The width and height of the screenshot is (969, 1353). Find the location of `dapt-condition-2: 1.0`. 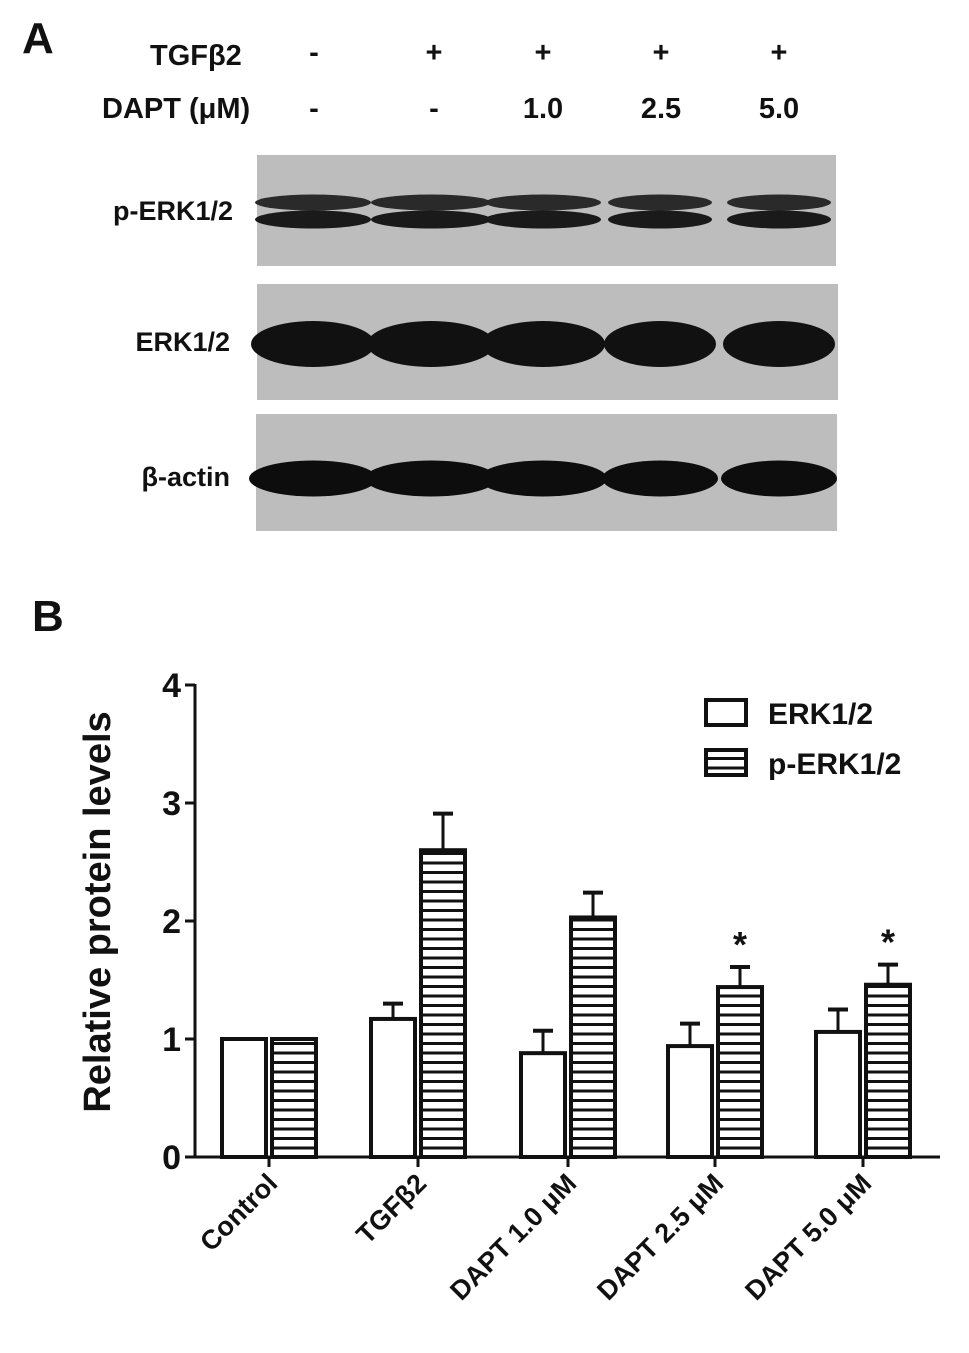

dapt-condition-2: 1.0 is located at coordinates (543, 109).